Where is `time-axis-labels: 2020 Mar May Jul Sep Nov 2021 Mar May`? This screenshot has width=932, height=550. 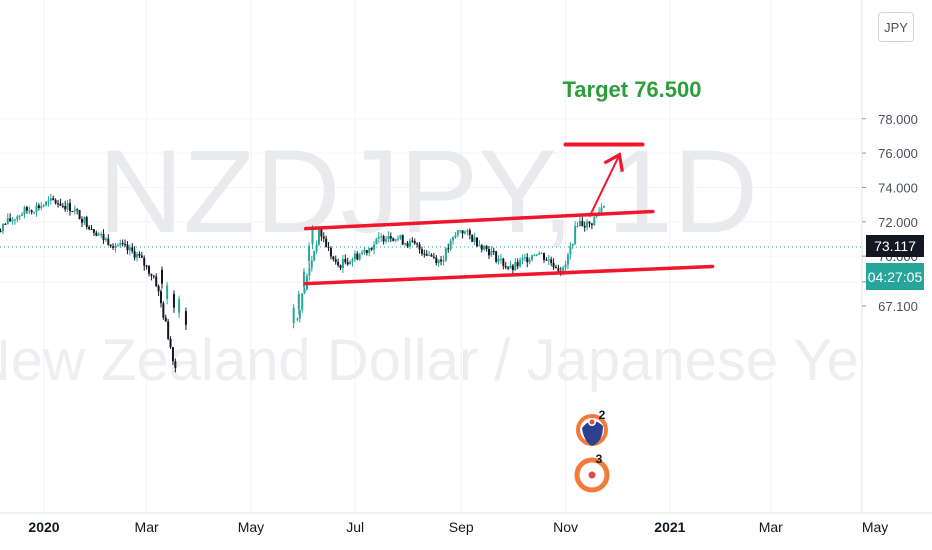 time-axis-labels: 2020 Mar May Jul Sep Nov 2021 Mar May is located at coordinates (458, 527).